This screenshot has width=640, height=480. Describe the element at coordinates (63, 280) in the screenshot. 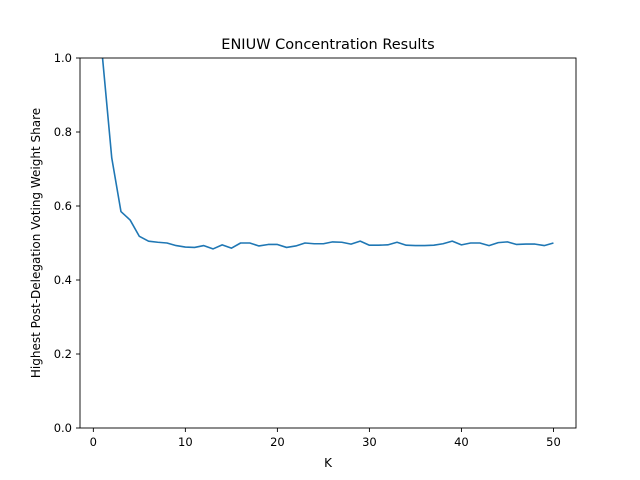

I see `y-tick-label: 0.4` at that location.